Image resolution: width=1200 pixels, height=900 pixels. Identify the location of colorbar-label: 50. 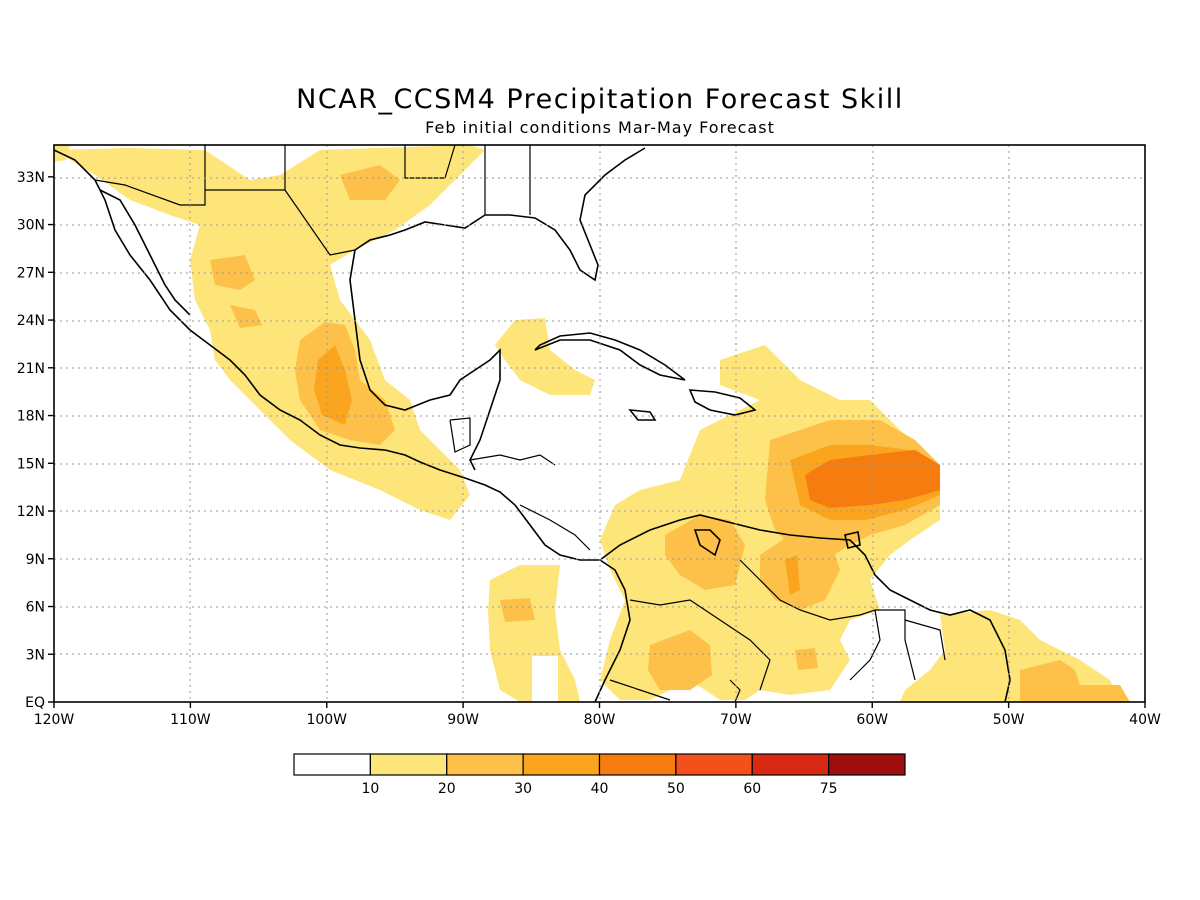
(676, 789).